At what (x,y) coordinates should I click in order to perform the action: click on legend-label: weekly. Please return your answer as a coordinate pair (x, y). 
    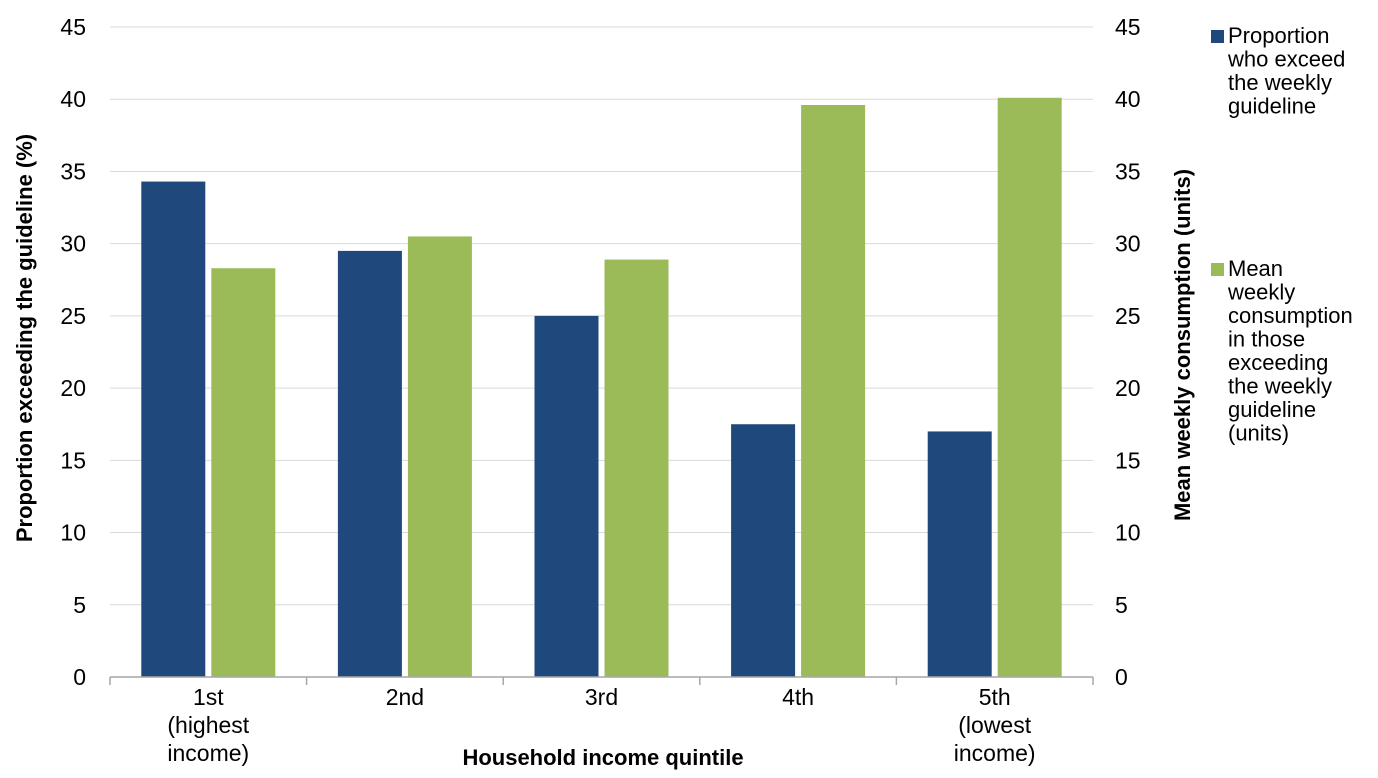
    Looking at the image, I should click on (1261, 292).